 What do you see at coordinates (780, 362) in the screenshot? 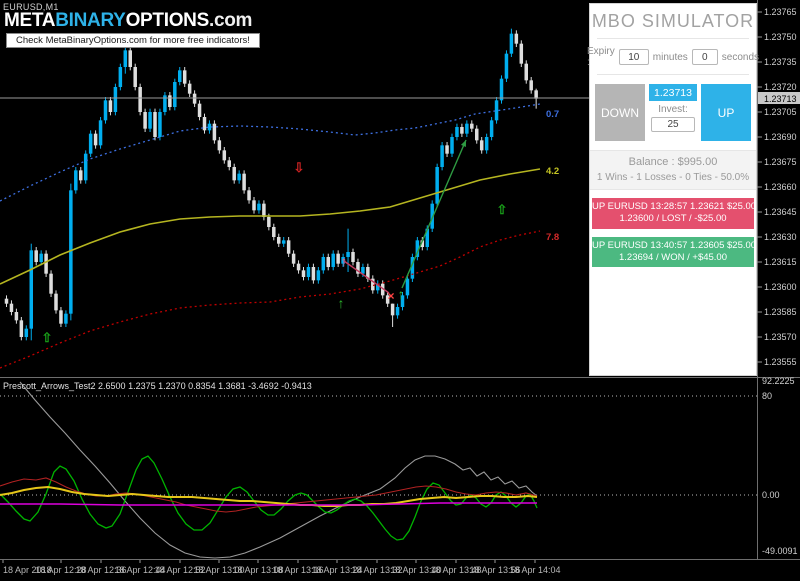
I see `price-tick-label: 1.23555` at bounding box center [780, 362].